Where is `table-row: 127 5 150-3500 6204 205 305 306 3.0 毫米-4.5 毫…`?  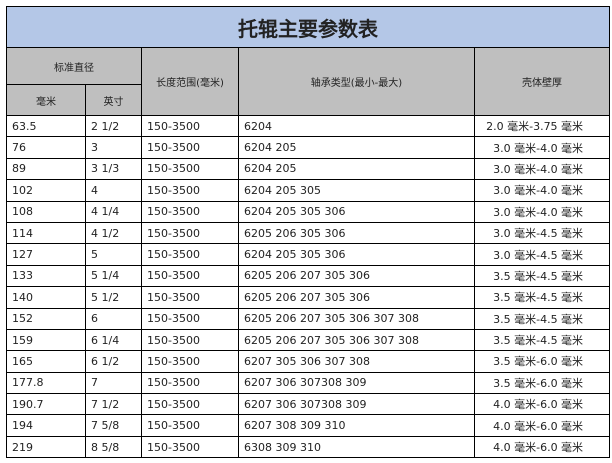
table-row: 127 5 150-3500 6204 205 305 306 3.0 毫米-4.5 毫… is located at coordinates (308, 254).